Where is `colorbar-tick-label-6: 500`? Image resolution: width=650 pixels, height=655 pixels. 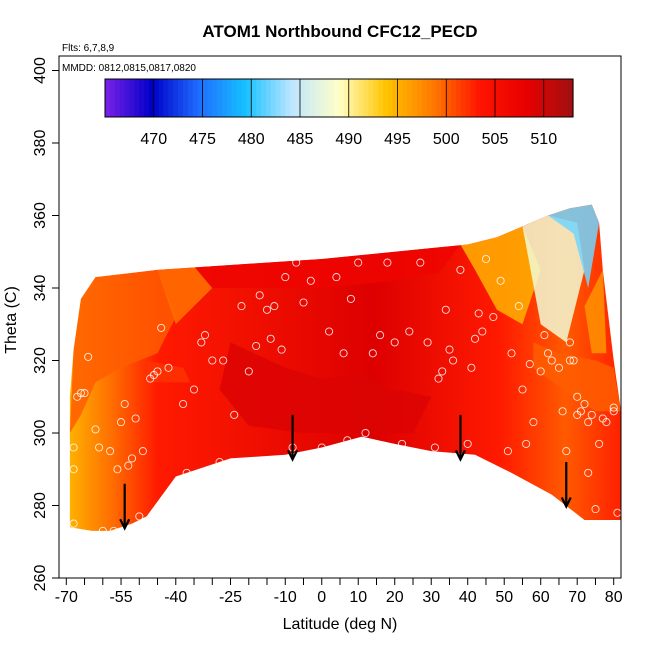 colorbar-tick-label-6: 500 is located at coordinates (446, 139).